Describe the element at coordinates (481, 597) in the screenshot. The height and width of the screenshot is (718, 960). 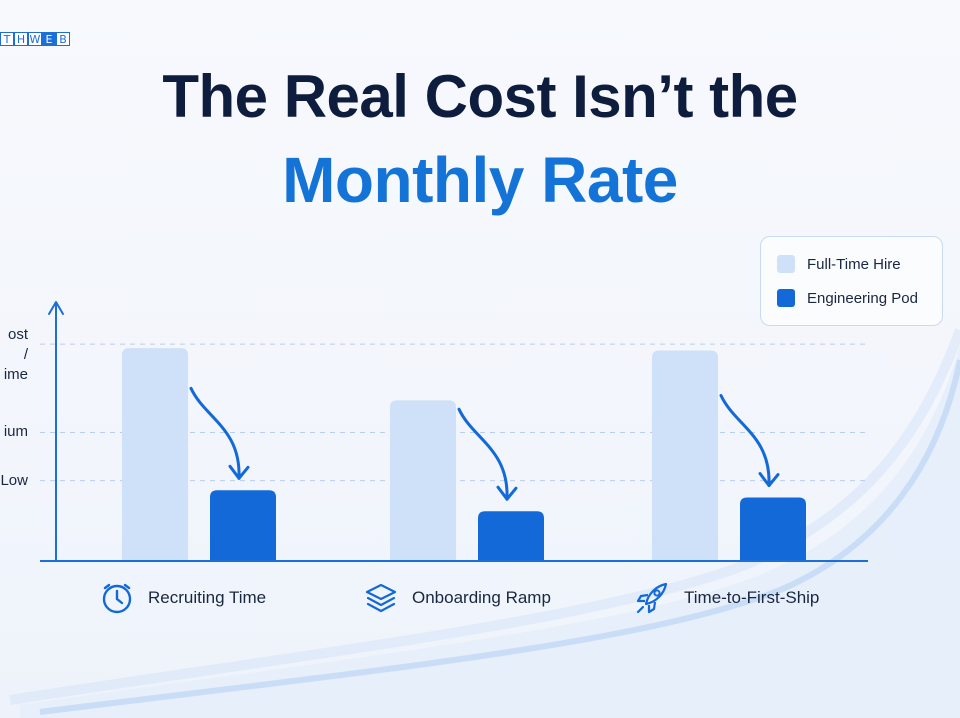
I see `category-label-text: Onboarding Ramp` at that location.